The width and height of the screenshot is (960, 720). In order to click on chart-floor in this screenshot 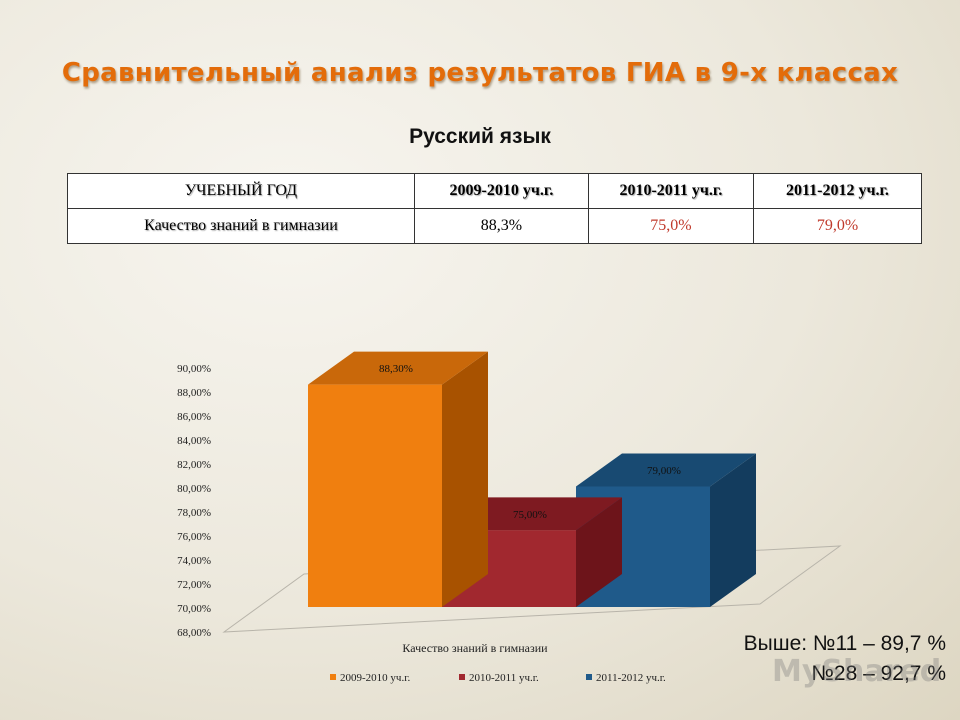, I will do `click(532, 589)`.